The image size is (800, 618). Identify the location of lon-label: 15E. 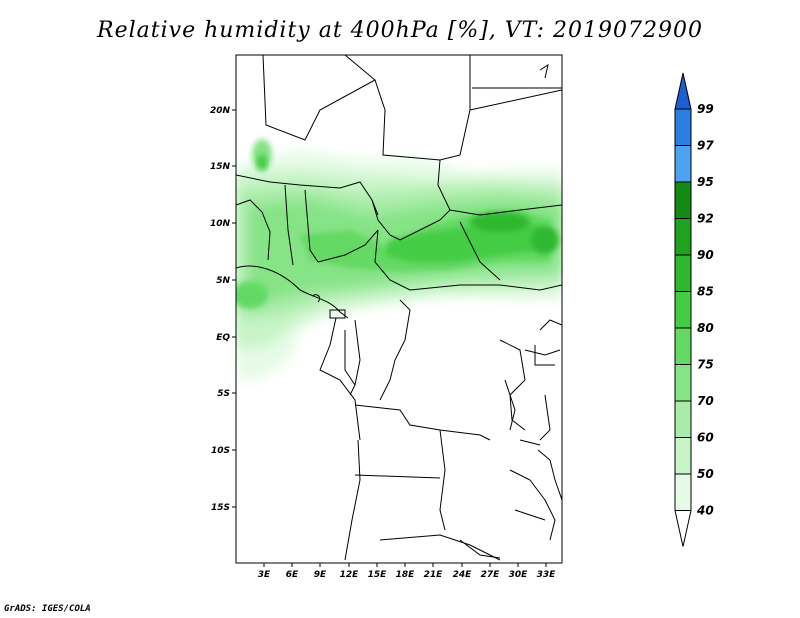
(378, 575).